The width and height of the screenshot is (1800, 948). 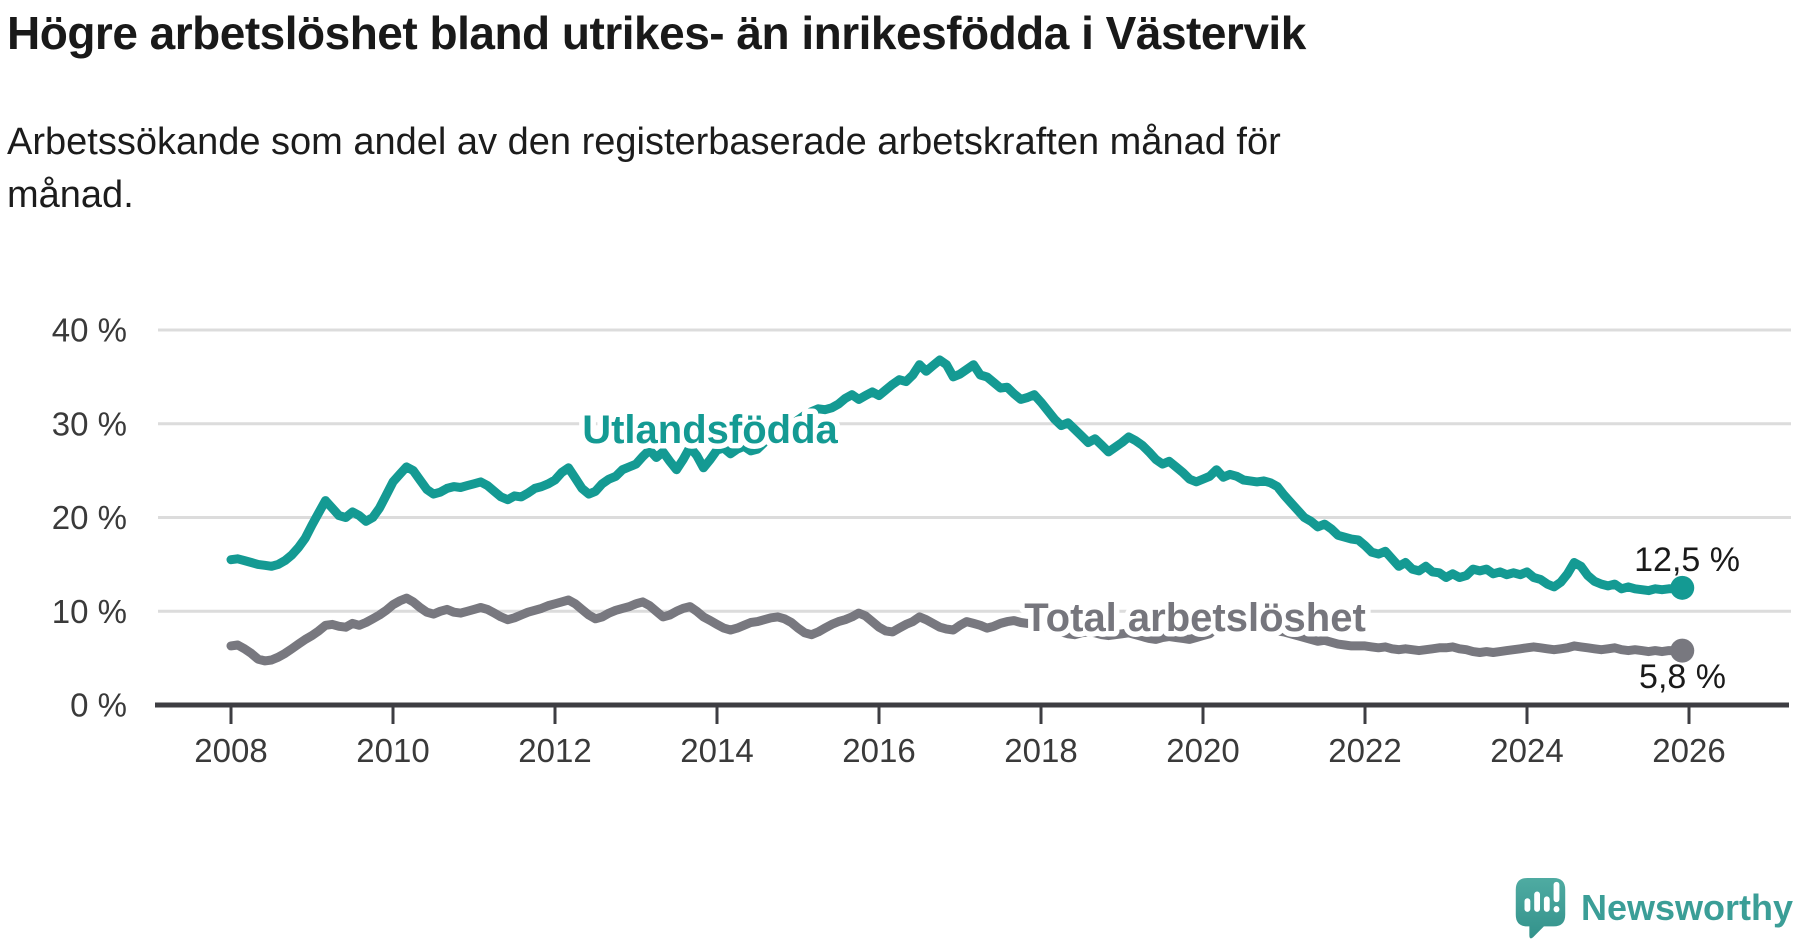 What do you see at coordinates (1687, 560) in the screenshot?
I see `end-value-annotation: 12,5 %` at bounding box center [1687, 560].